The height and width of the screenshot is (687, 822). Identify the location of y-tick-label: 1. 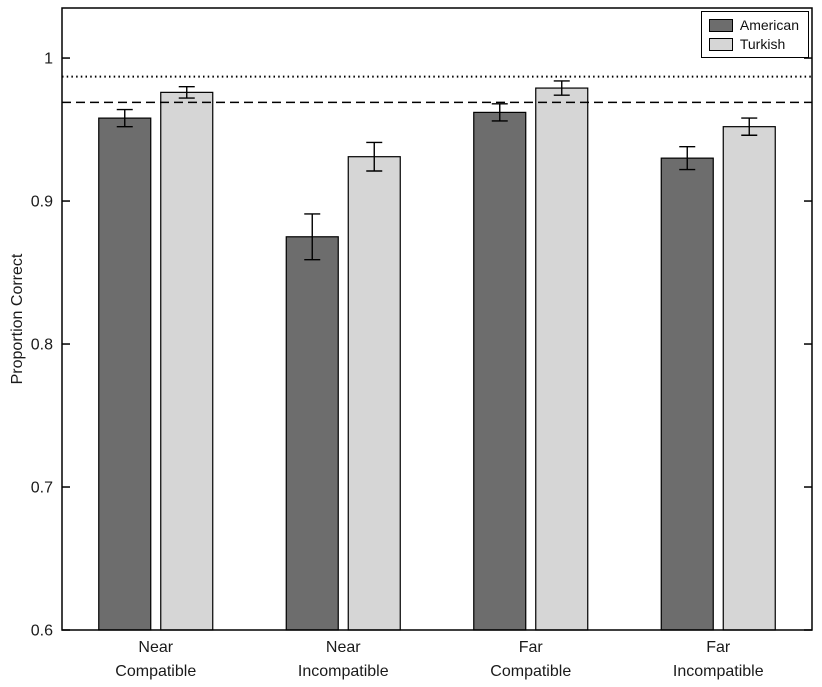
(48, 59).